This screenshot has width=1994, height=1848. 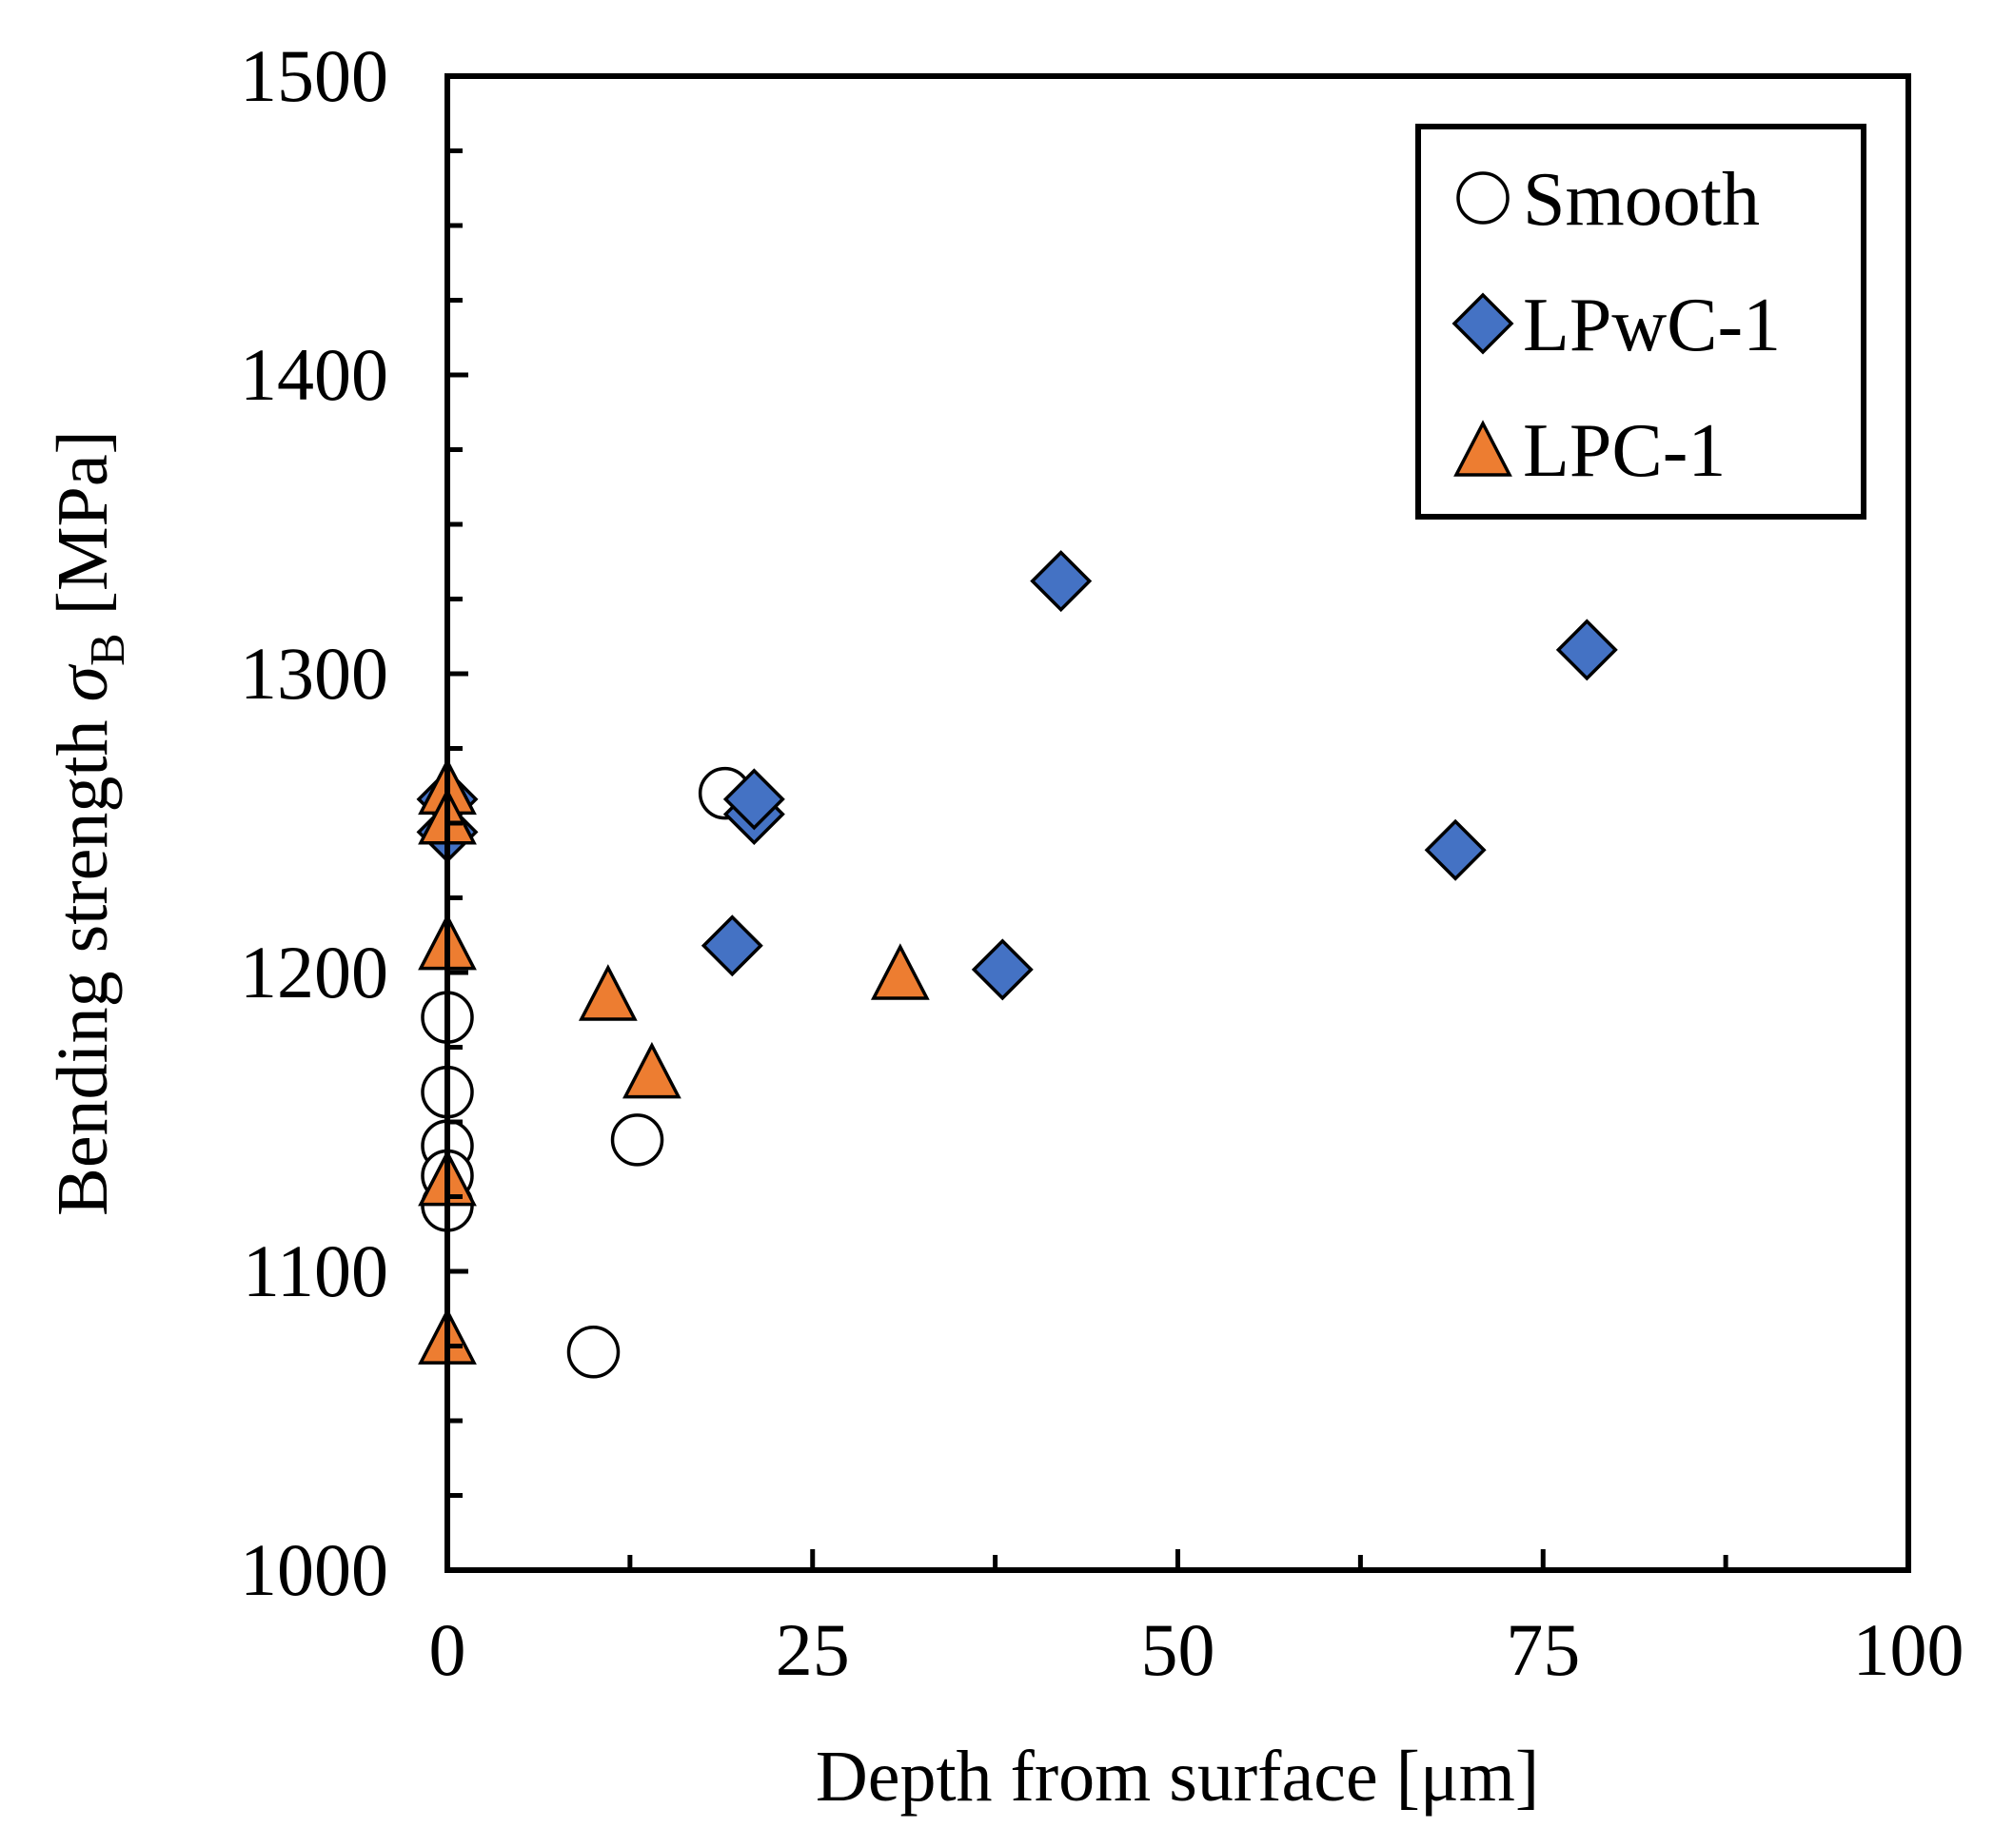 What do you see at coordinates (447, 1649) in the screenshot?
I see `x-tick-label: 0` at bounding box center [447, 1649].